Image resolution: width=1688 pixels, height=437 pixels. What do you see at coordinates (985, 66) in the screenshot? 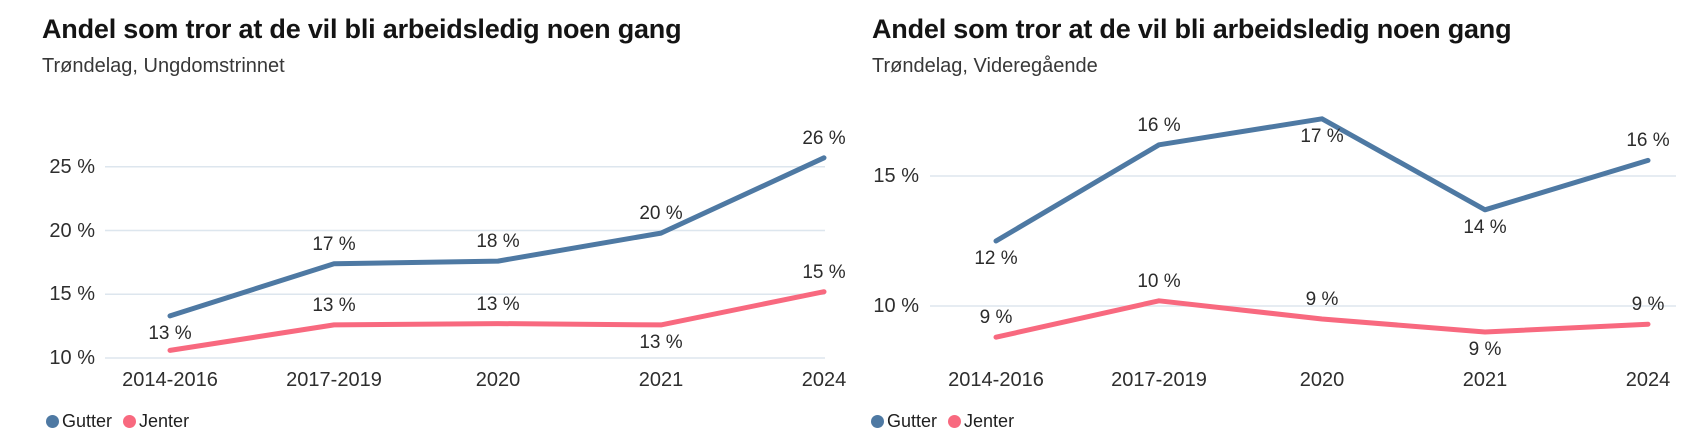
I see `chart-subtitle: Trøndelag, Videregående` at bounding box center [985, 66].